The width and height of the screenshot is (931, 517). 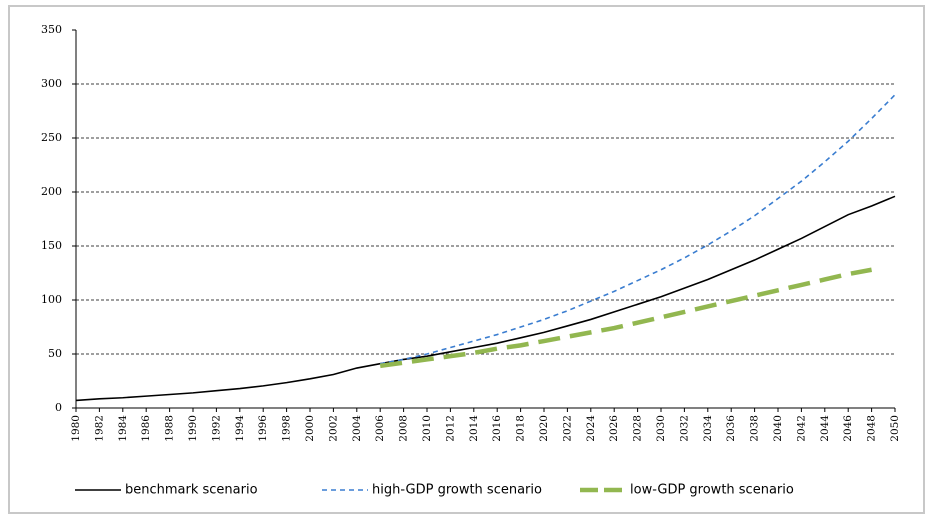 What do you see at coordinates (626, 318) in the screenshot?
I see `series-line` at bounding box center [626, 318].